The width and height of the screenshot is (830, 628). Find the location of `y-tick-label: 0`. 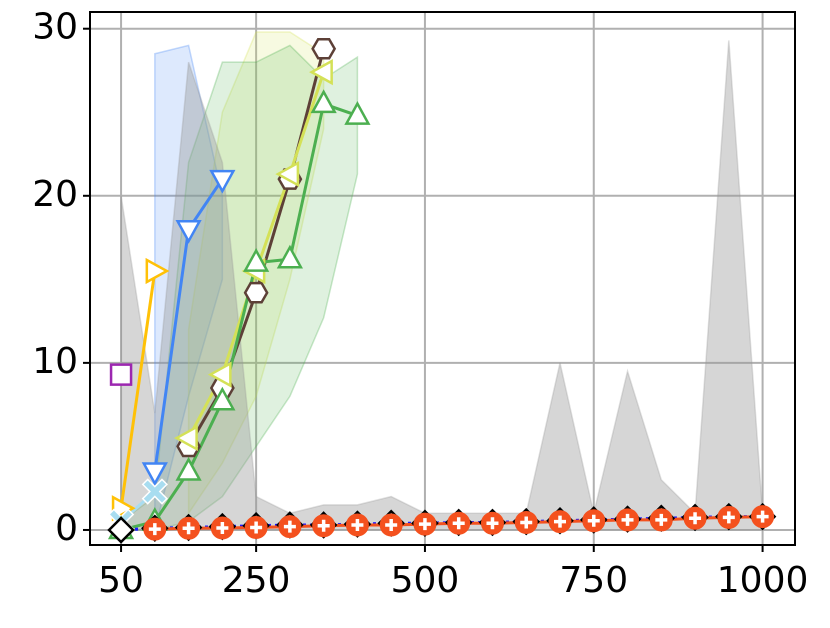

y-tick-label: 0 is located at coordinates (66, 528).